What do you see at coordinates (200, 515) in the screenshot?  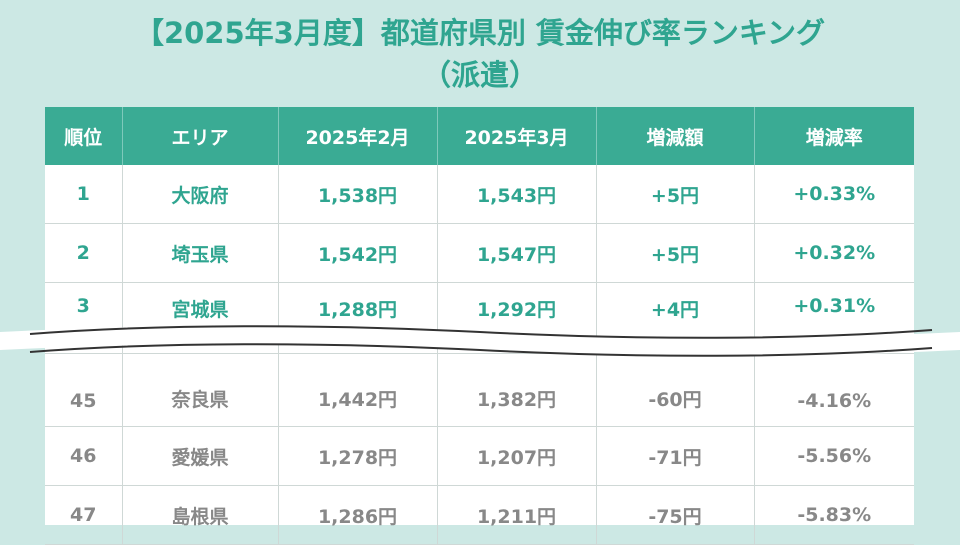 I see `cell-area: 島根県` at bounding box center [200, 515].